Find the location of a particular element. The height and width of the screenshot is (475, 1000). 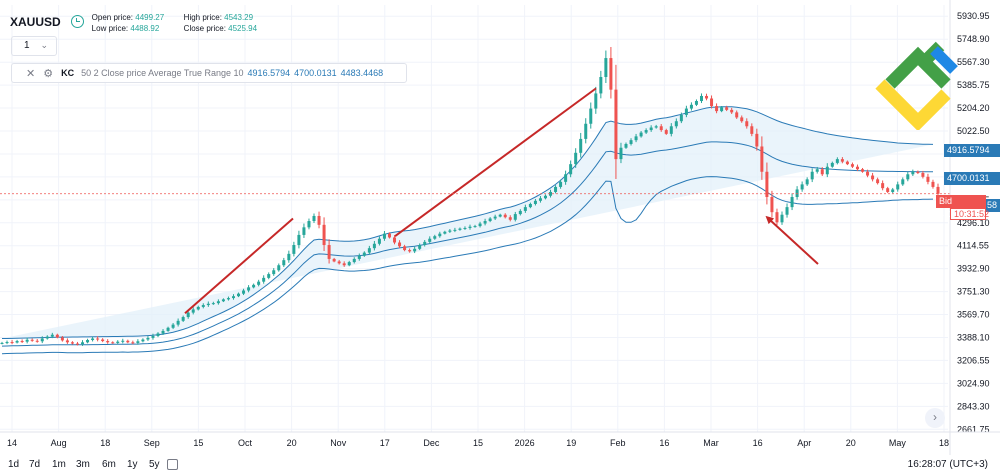

timeframe-7d: 7d is located at coordinates (35, 464).